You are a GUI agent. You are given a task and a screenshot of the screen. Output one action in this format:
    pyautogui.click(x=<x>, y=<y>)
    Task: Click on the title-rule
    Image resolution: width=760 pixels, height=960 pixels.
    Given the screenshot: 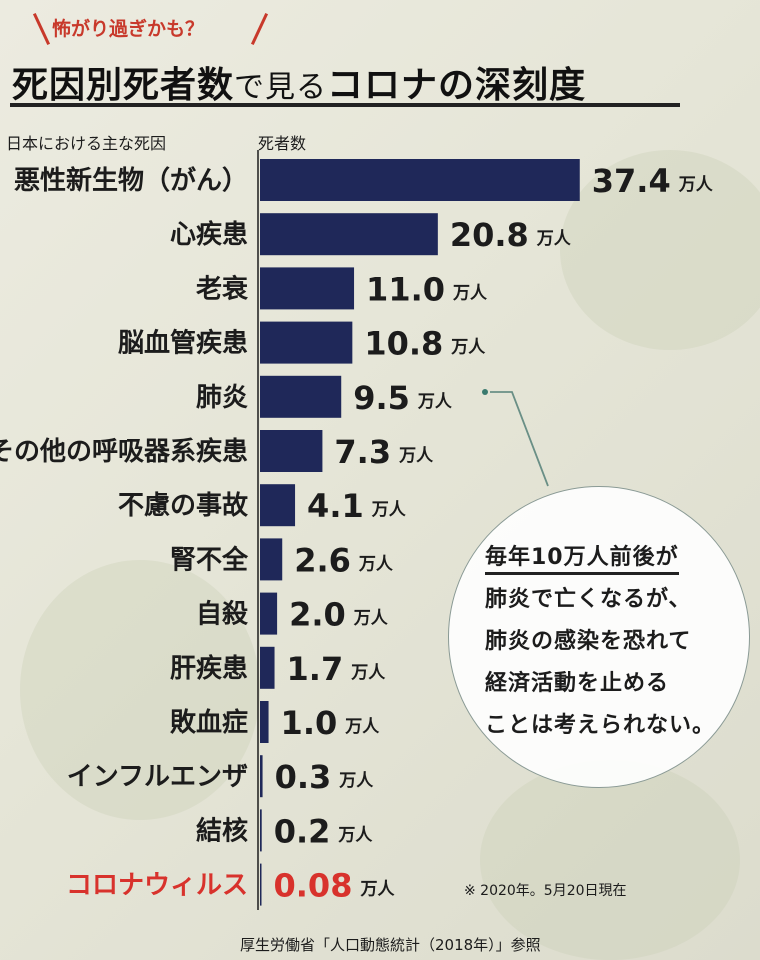 What is the action you would take?
    pyautogui.click(x=345, y=105)
    